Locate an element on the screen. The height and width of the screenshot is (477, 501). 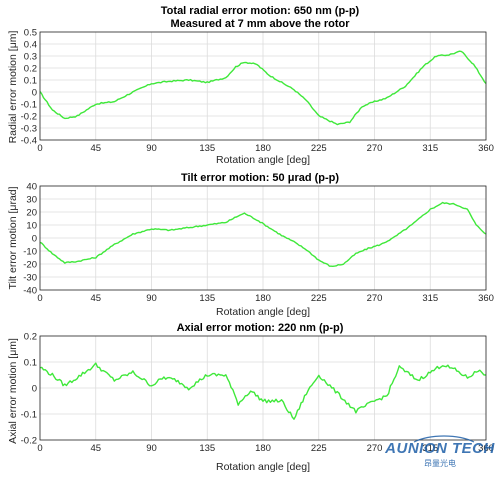
tilt-y-tick-label: 20 is located at coordinates (31, 213).